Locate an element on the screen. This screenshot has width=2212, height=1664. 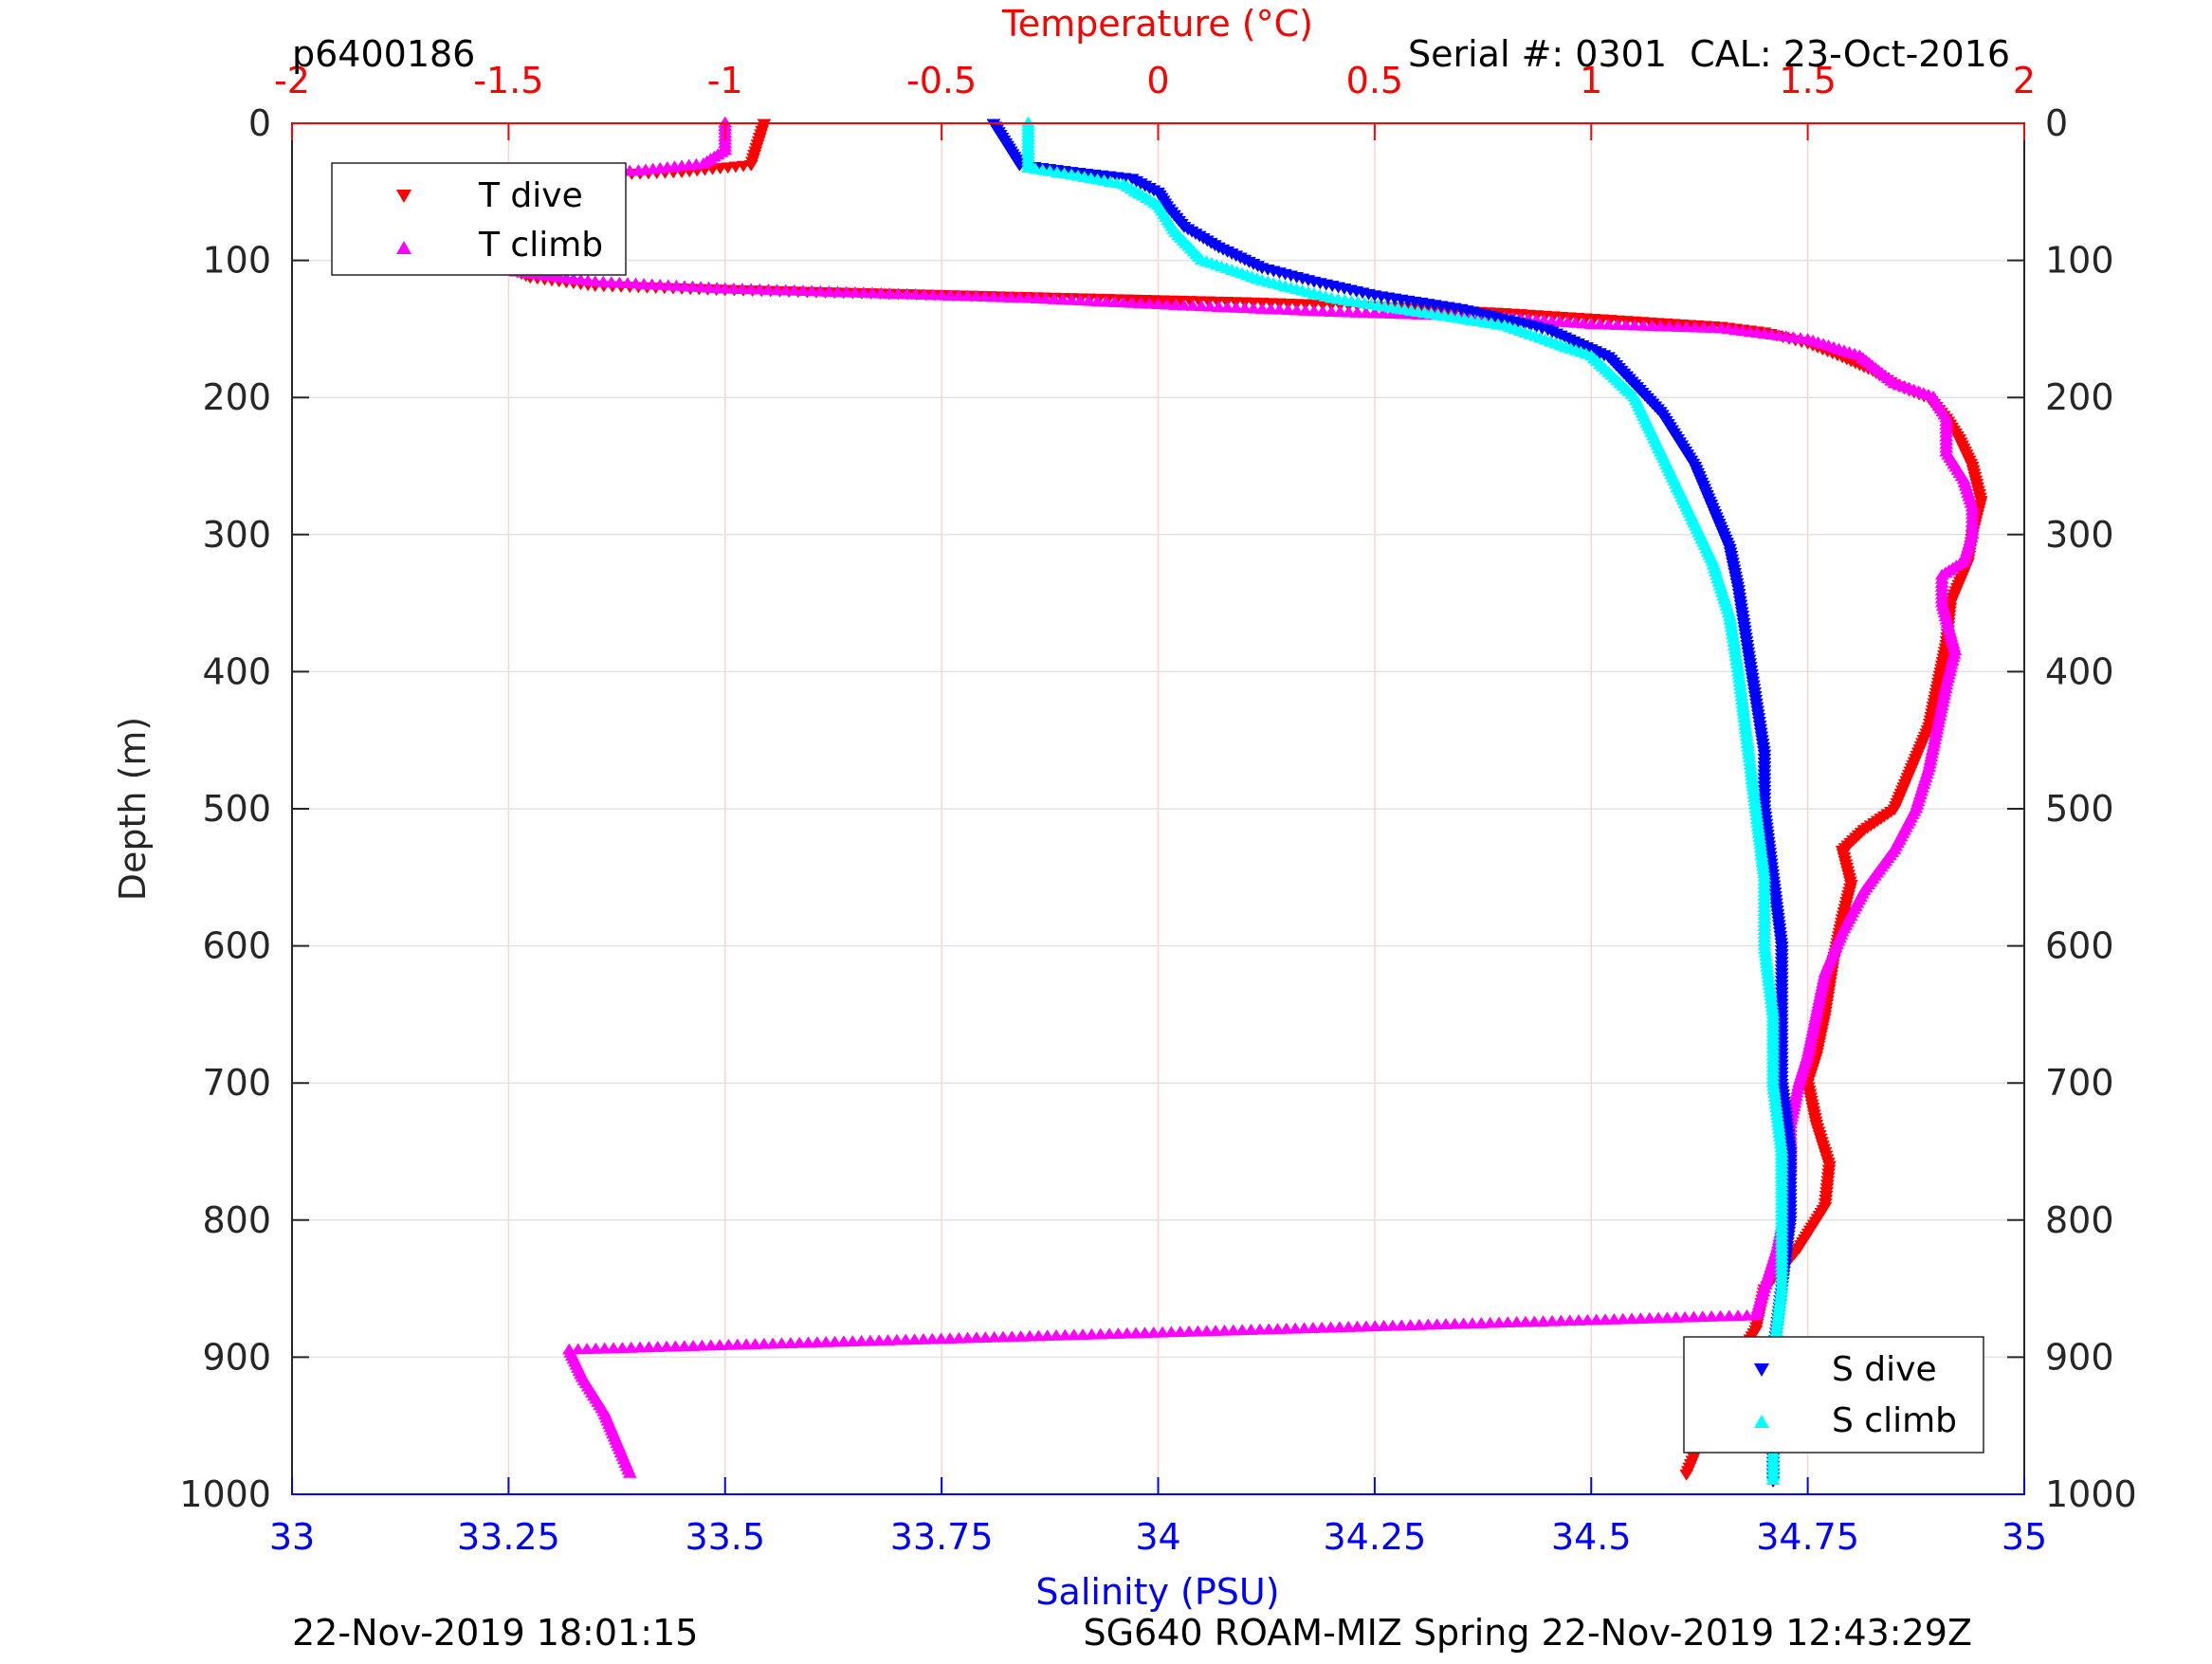
temperature-tick-label: -0.5 is located at coordinates (941, 80).